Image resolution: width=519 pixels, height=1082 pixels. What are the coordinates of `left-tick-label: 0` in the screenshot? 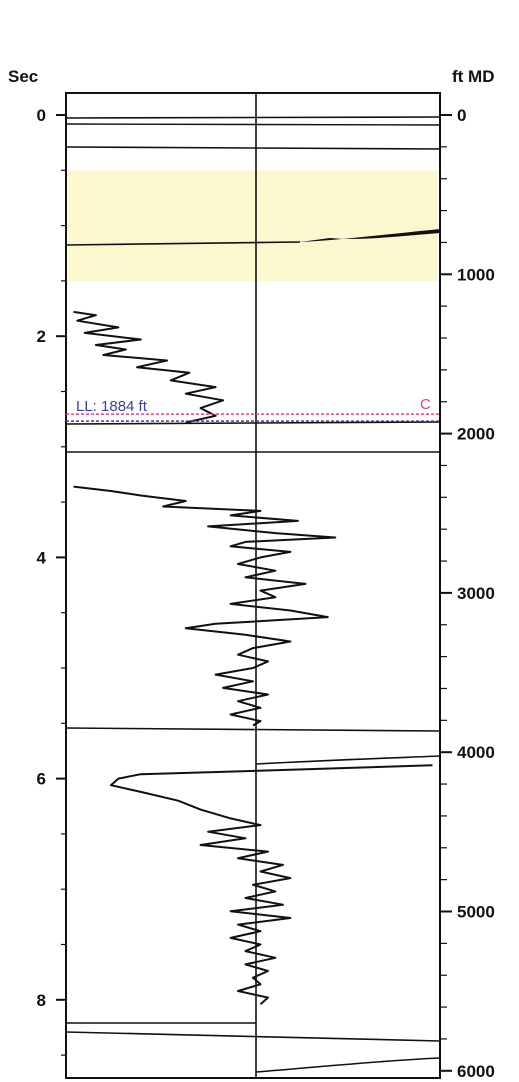 It's located at (41, 115).